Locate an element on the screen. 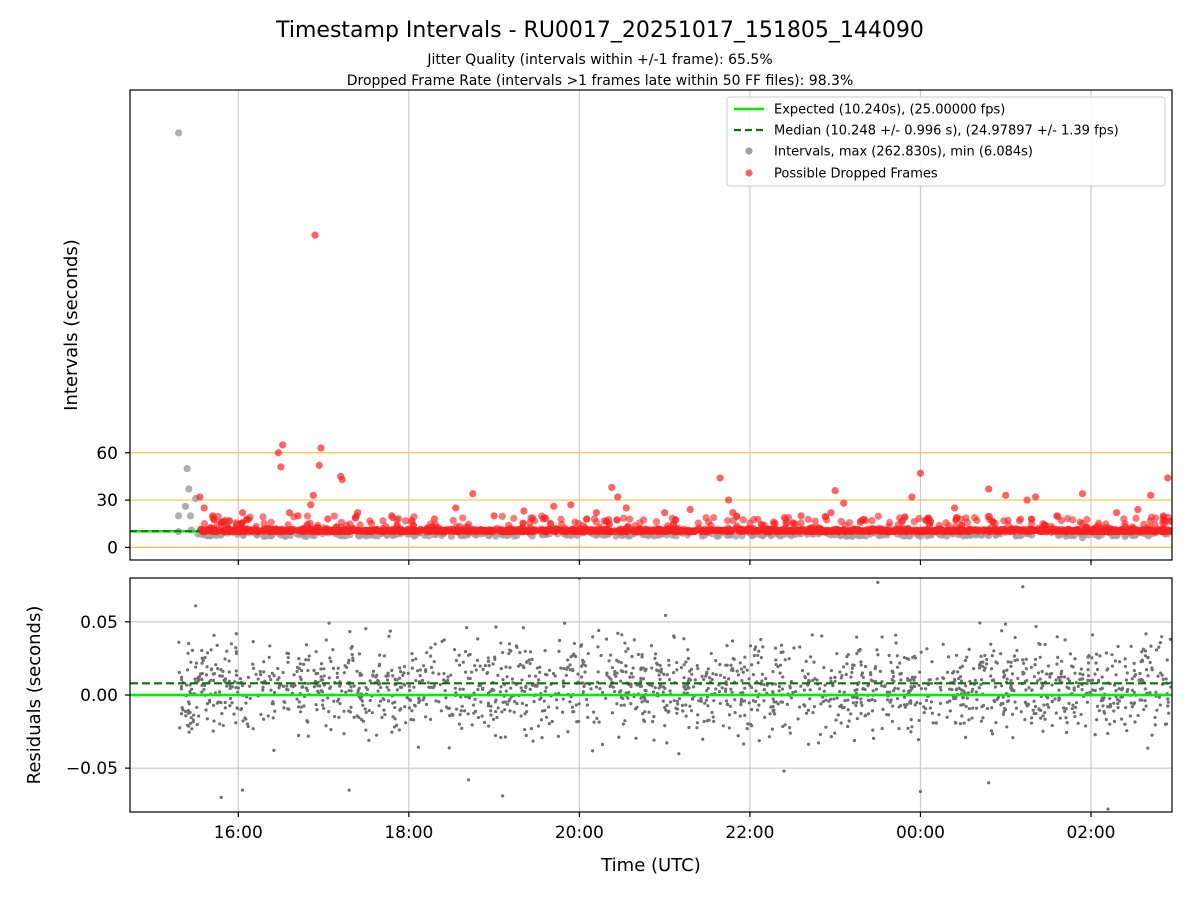  residuals-y-axis-label: Residuals (seconds) is located at coordinates (34, 695).